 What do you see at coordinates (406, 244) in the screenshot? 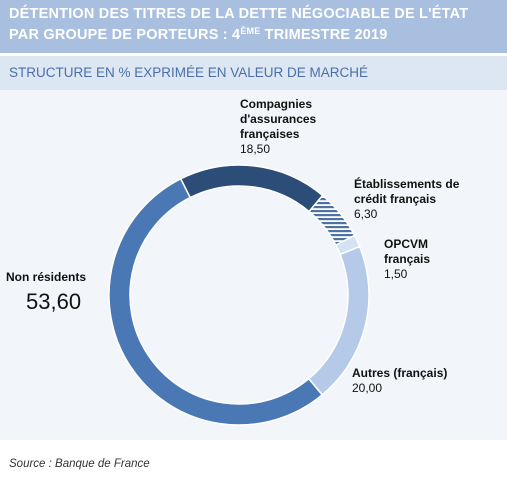
I see `label-name: OPCVM` at bounding box center [406, 244].